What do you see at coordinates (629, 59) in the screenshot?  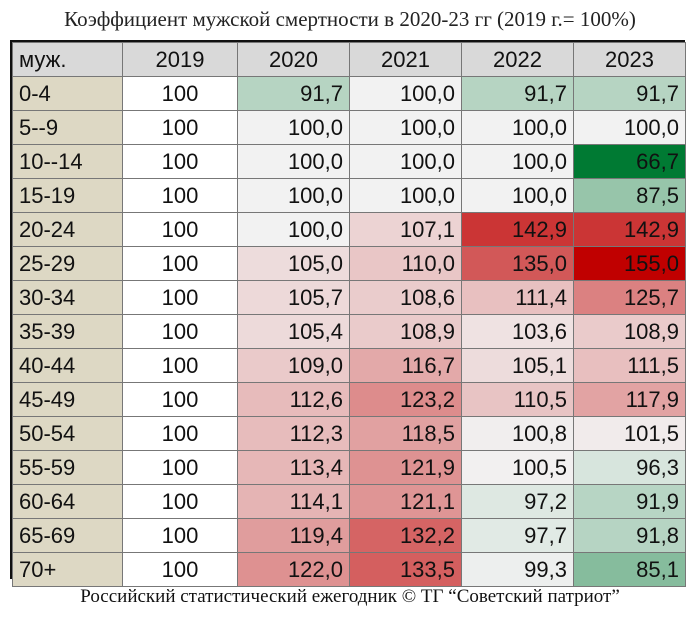 I see `column-header: 2023` at bounding box center [629, 59].